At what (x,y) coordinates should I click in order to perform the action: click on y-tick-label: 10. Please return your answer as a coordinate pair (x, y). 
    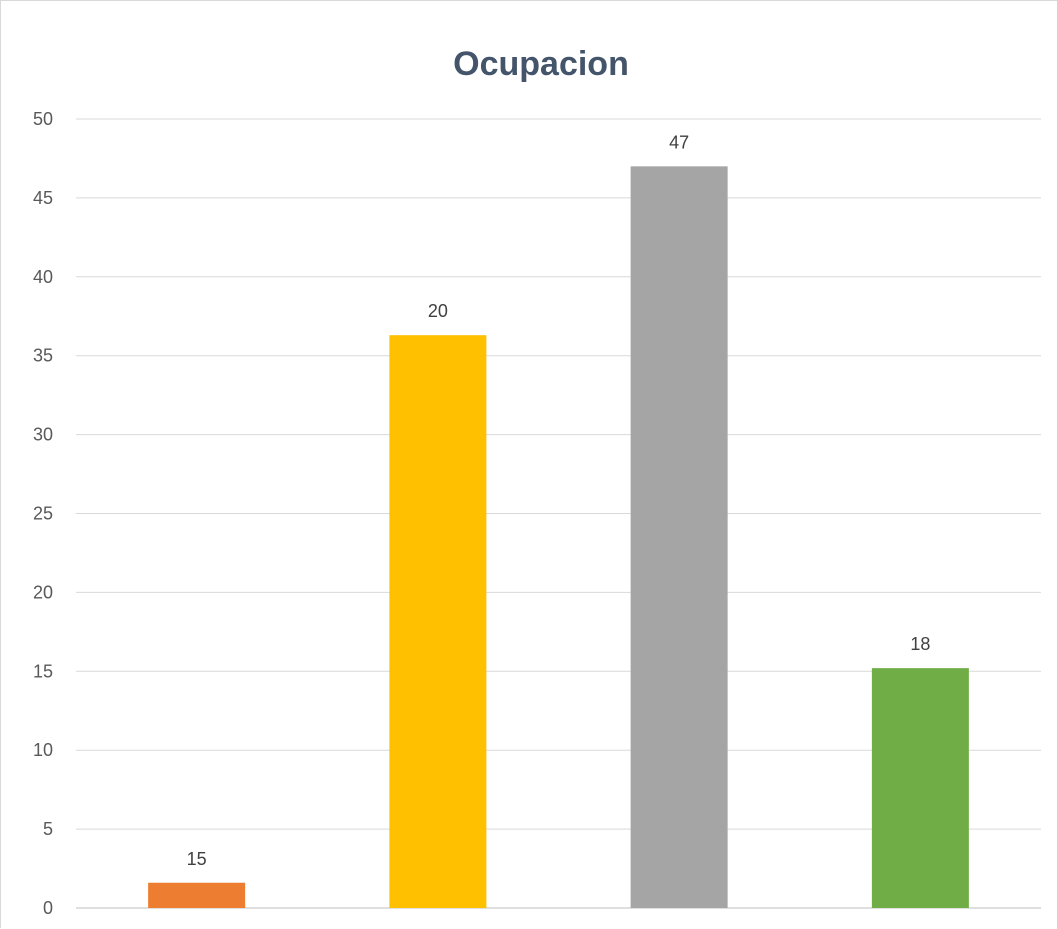
    Looking at the image, I should click on (43, 750).